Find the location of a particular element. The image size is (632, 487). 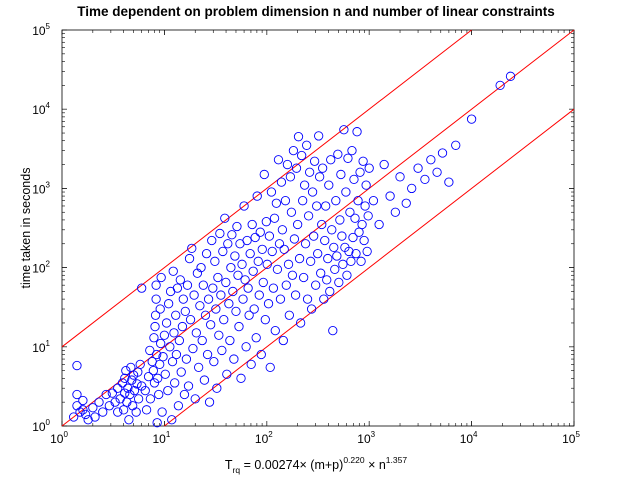

y-tick-labels: 10⁰ 10¹ 10² 10³ 10⁴ 10⁵ is located at coordinates (41, 228).